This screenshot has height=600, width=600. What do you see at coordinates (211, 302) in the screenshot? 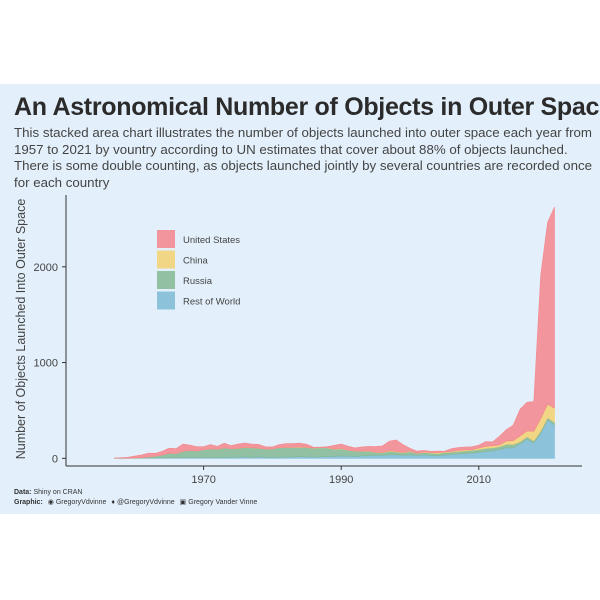
I see `legend-label-rest-of-world: Rest of World` at bounding box center [211, 302].